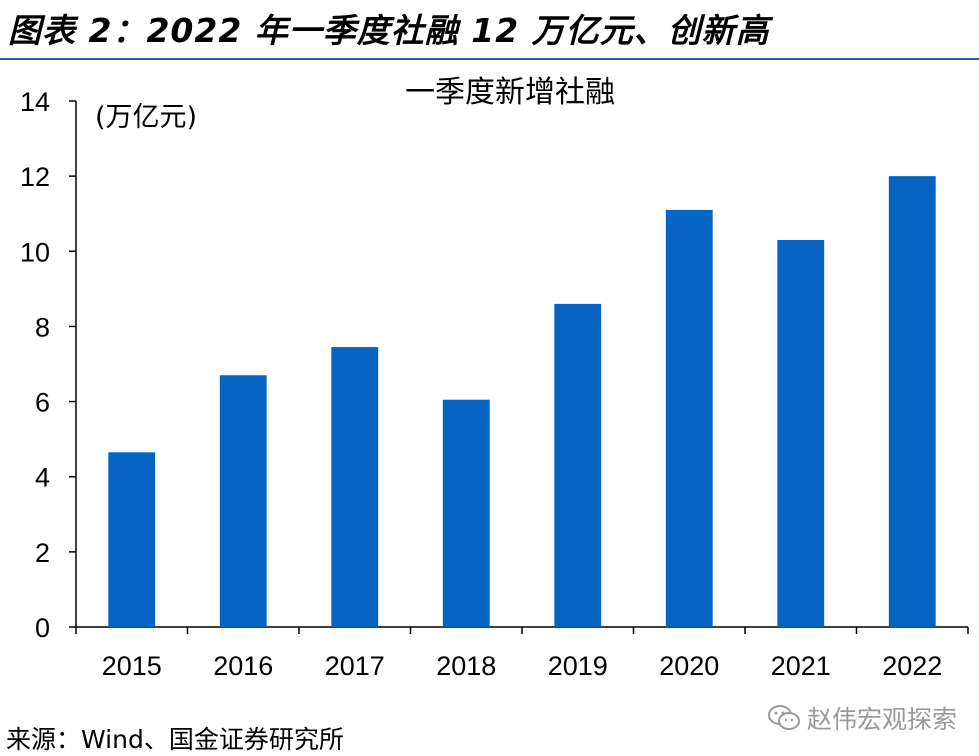 This screenshot has width=979, height=756. Describe the element at coordinates (389, 30) in the screenshot. I see `figure-title: 图表 2：2022 年一季度社融 12 万亿元、创新高` at that location.